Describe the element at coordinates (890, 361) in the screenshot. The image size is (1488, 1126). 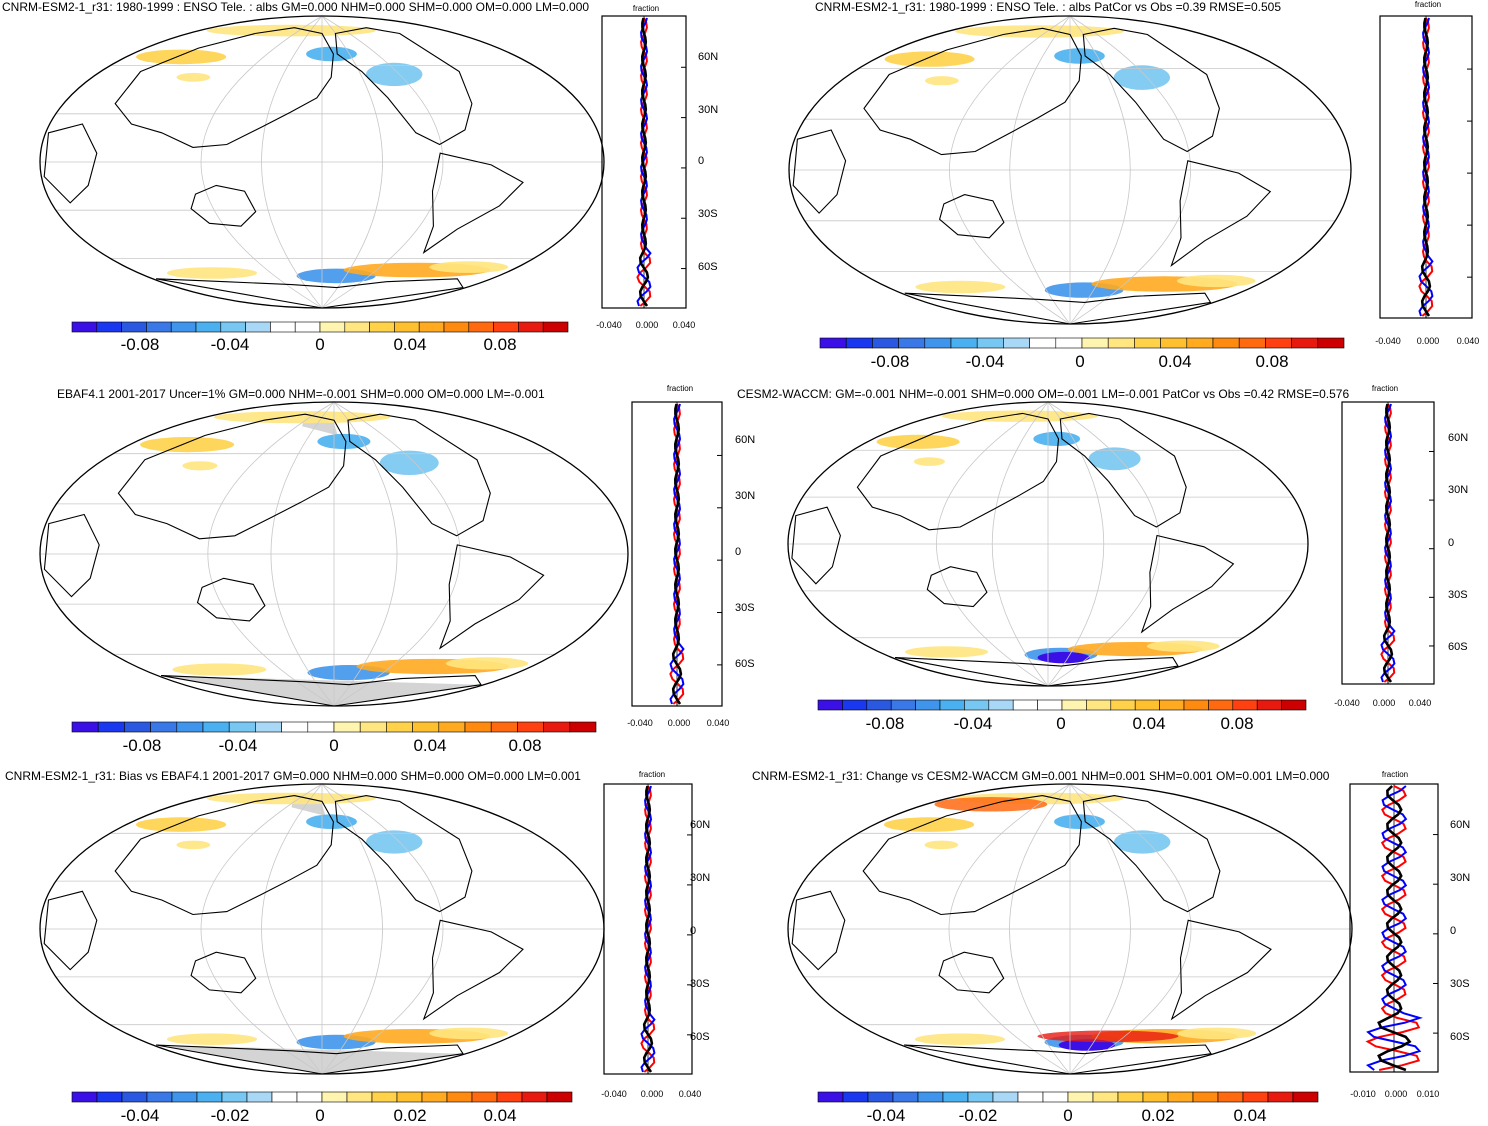
I see `colorbar-label: -0.08` at that location.